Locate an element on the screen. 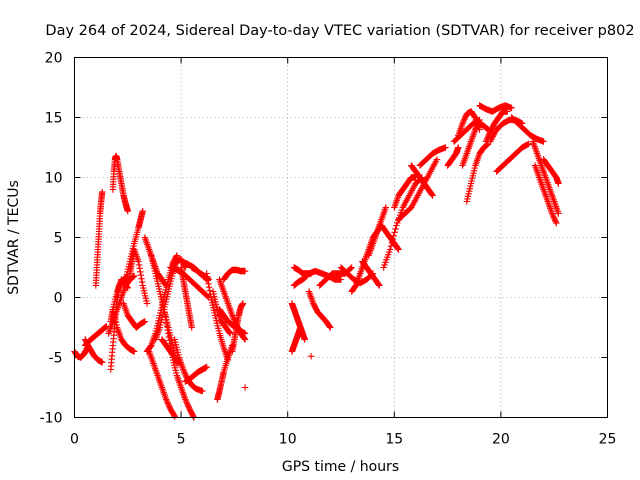 The image size is (640, 480). x-tick-label: 0 is located at coordinates (74, 440).